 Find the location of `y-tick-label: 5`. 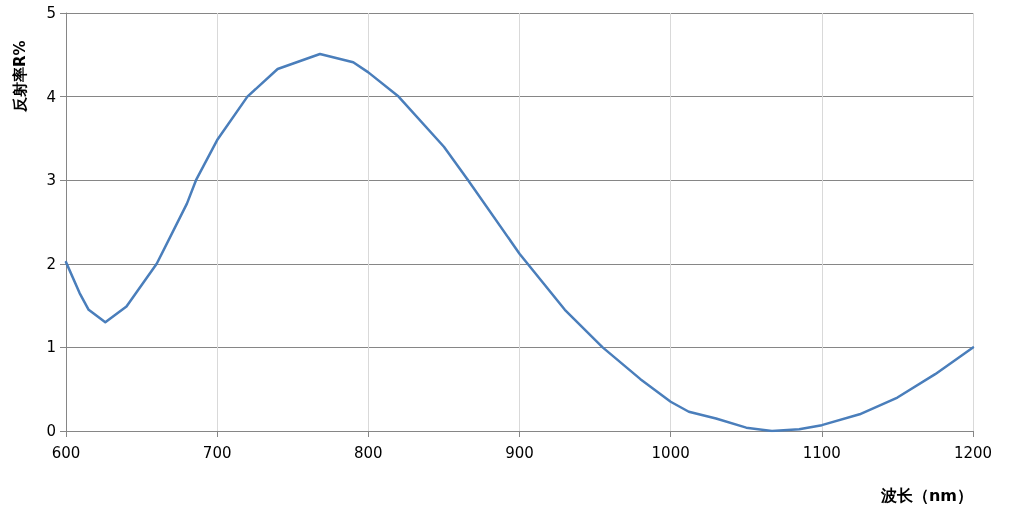

y-tick-label: 5 is located at coordinates (51, 13).